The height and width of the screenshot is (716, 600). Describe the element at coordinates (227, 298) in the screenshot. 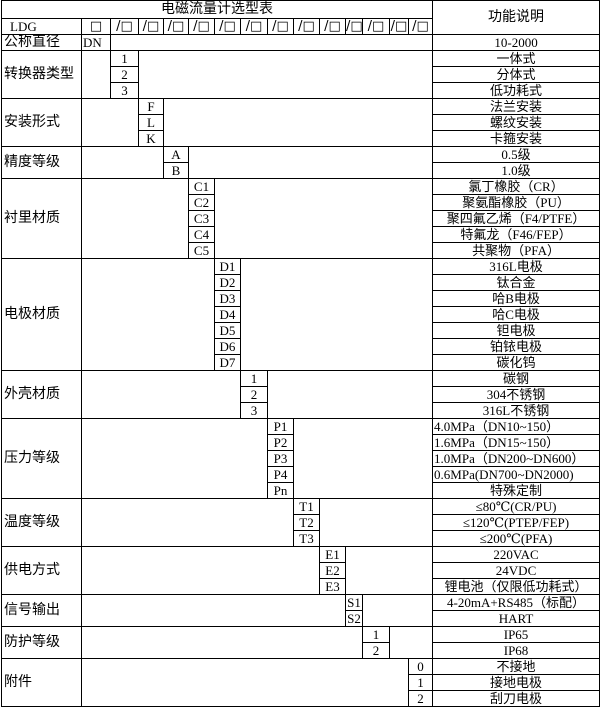

I see `option-code: D3` at that location.